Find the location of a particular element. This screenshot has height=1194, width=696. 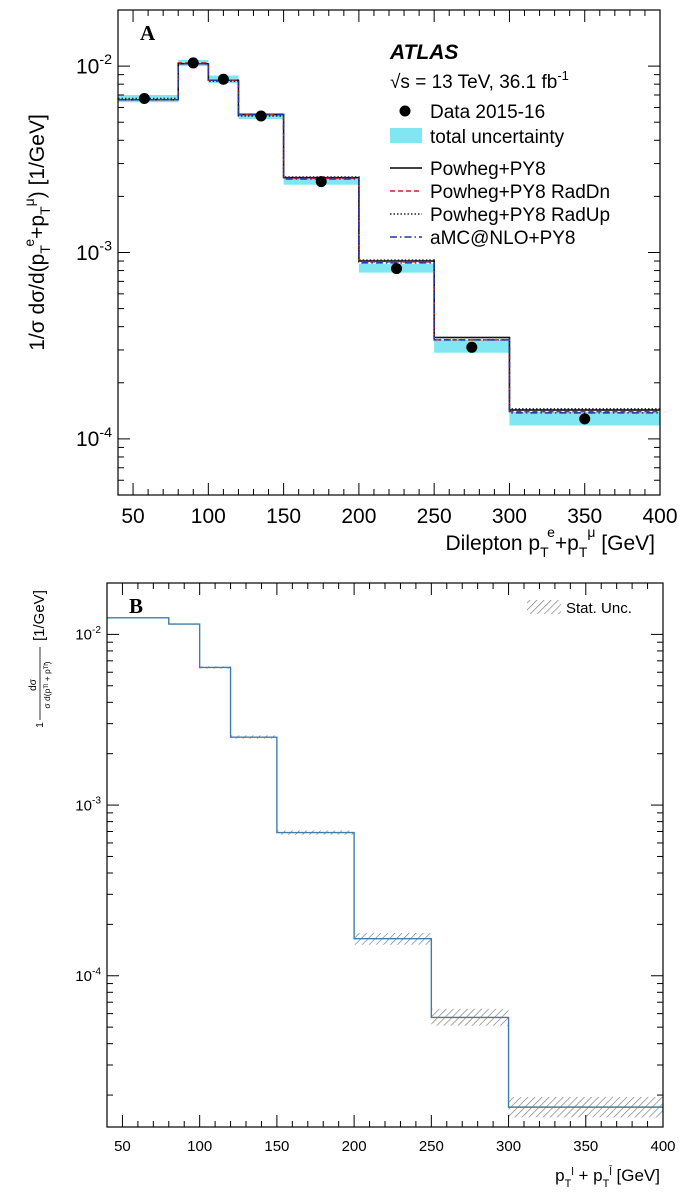

legend-marker is located at coordinates (405, 111).